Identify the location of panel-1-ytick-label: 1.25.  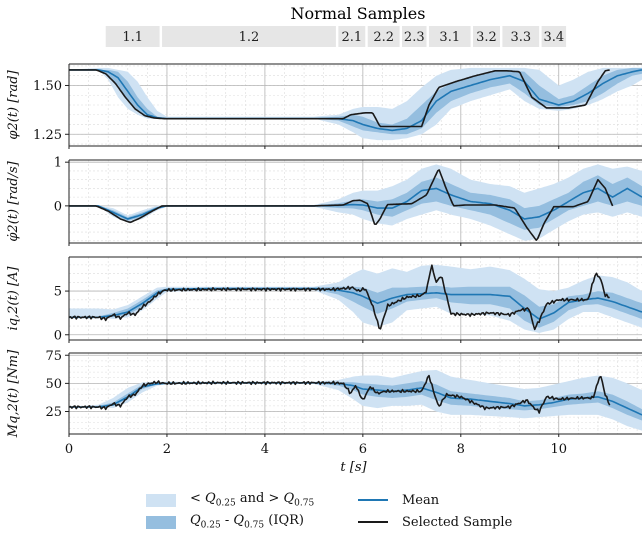
(47, 135).